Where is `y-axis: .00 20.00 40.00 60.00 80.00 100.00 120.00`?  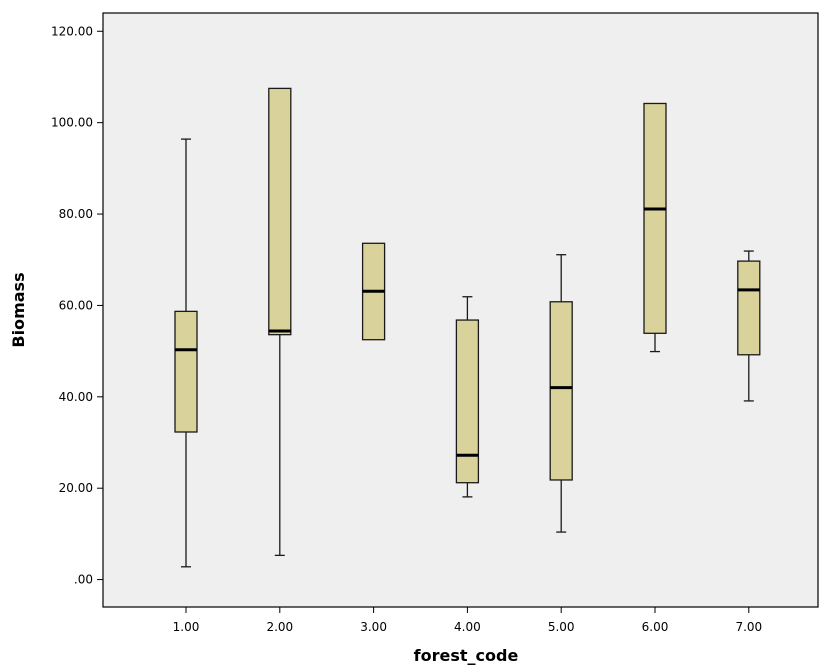 y-axis: .00 20.00 40.00 60.00 80.00 100.00 120.00 is located at coordinates (77, 305).